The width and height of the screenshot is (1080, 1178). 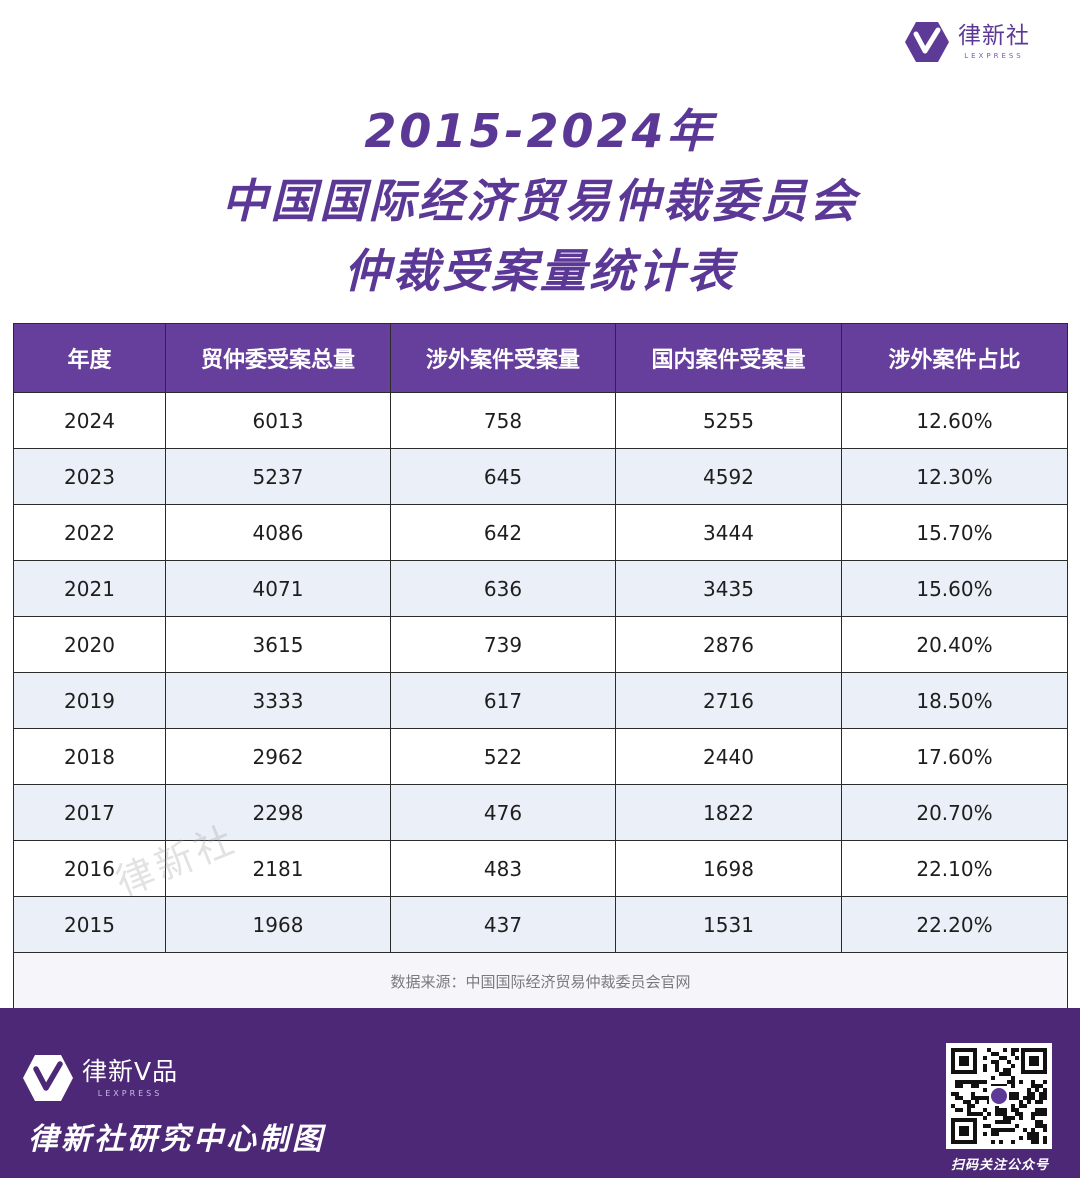 What do you see at coordinates (503, 756) in the screenshot?
I see `table-cell: 522` at bounding box center [503, 756].